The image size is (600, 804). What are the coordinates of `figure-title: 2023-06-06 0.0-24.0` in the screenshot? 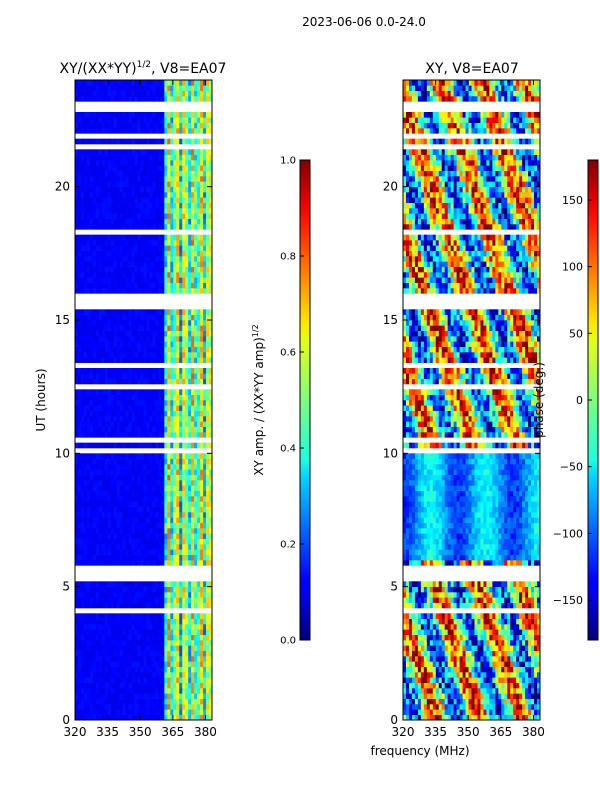 It's located at (364, 22).